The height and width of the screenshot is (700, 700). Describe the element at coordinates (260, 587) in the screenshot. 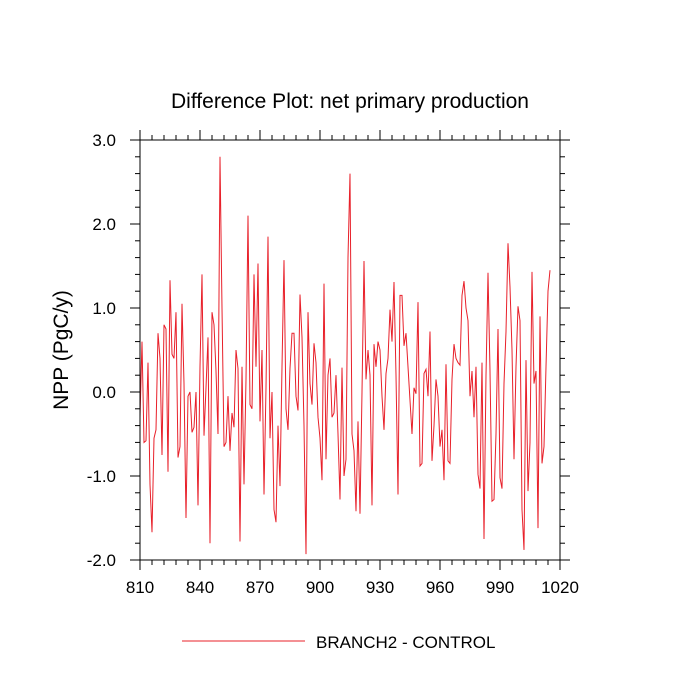

I see `x-tick-label: 870` at that location.